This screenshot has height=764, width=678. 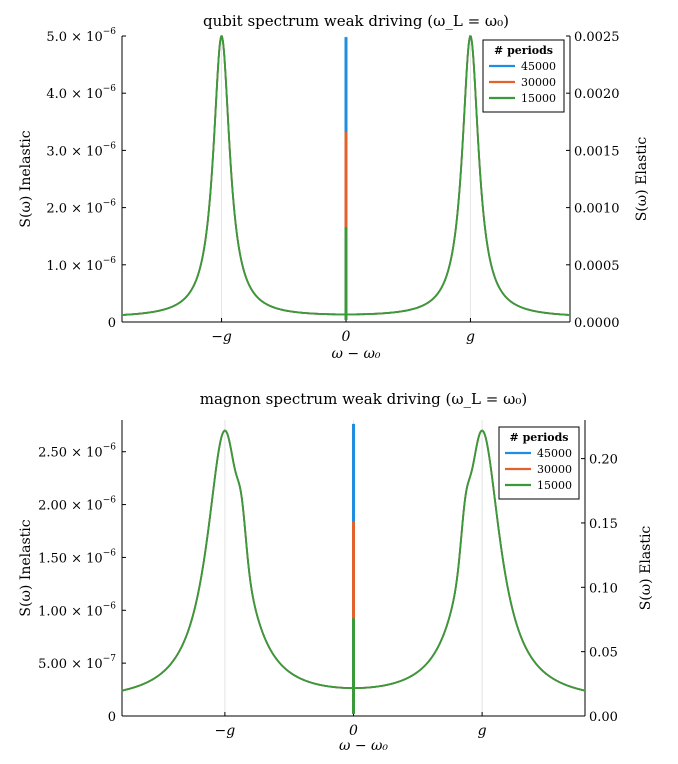 What do you see at coordinates (363, 399) in the screenshot?
I see `chart-title: magnon spectrum weak driving (ω_L = ω₀)` at bounding box center [363, 399].